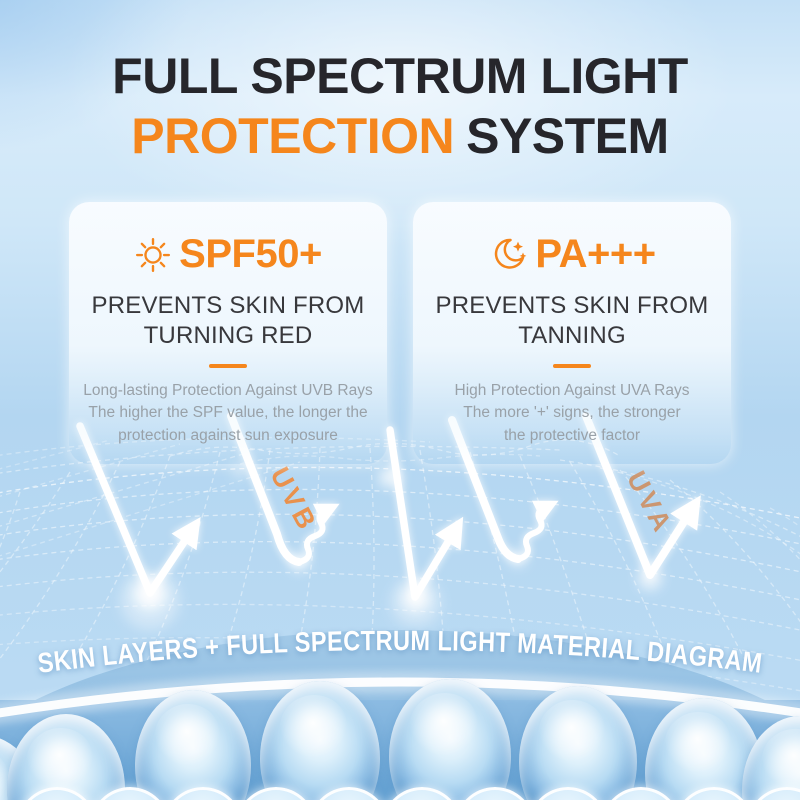 Image resolution: width=800 pixels, height=800 pixels. Describe the element at coordinates (641, 495) in the screenshot. I see `light-ray-bounce-right` at that location.